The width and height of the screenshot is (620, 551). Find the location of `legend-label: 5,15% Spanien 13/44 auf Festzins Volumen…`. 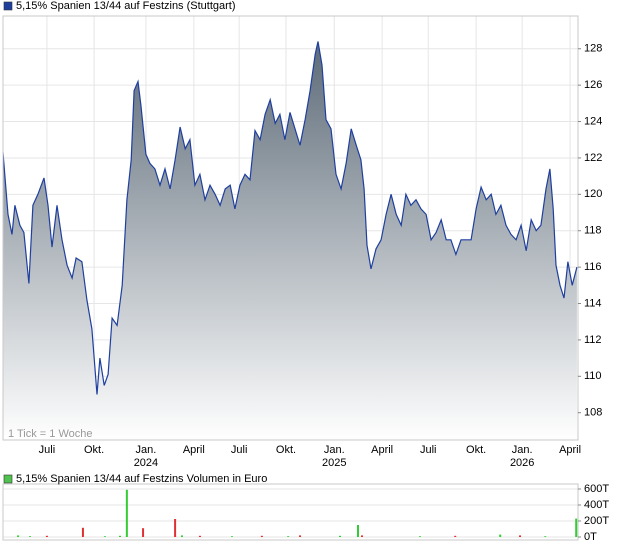

legend-label: 5,15% Spanien 13/44 auf Festzins Volumen… is located at coordinates (141, 479).